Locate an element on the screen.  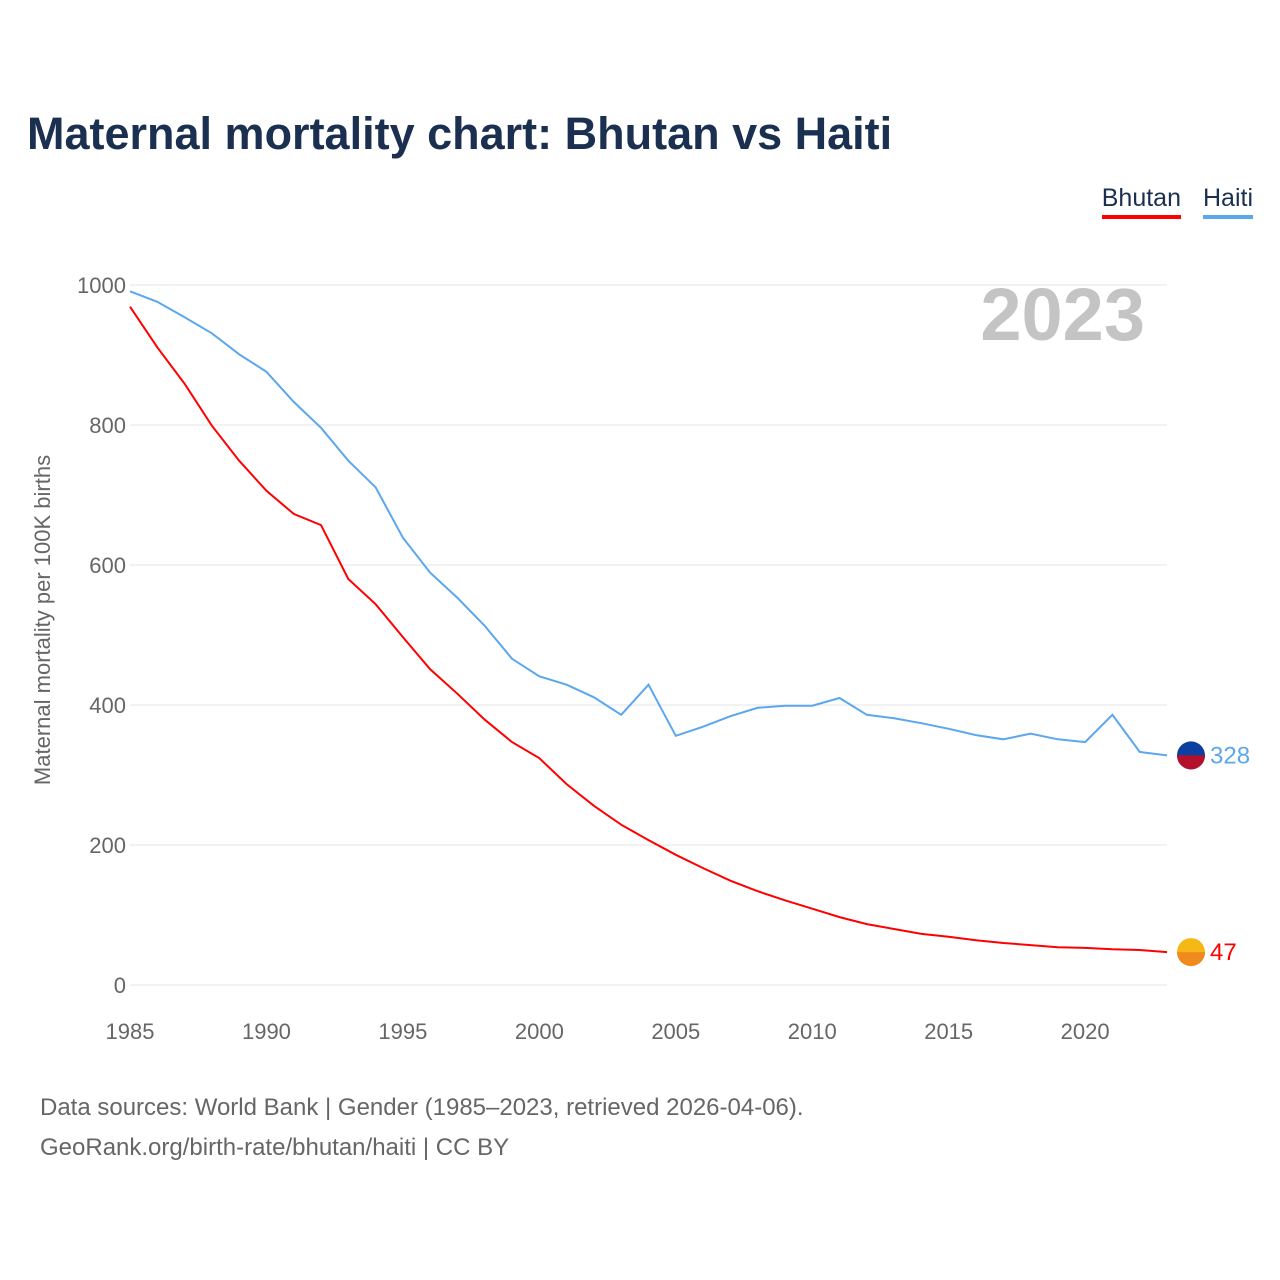
y-tick-label: 600 is located at coordinates (107, 565).